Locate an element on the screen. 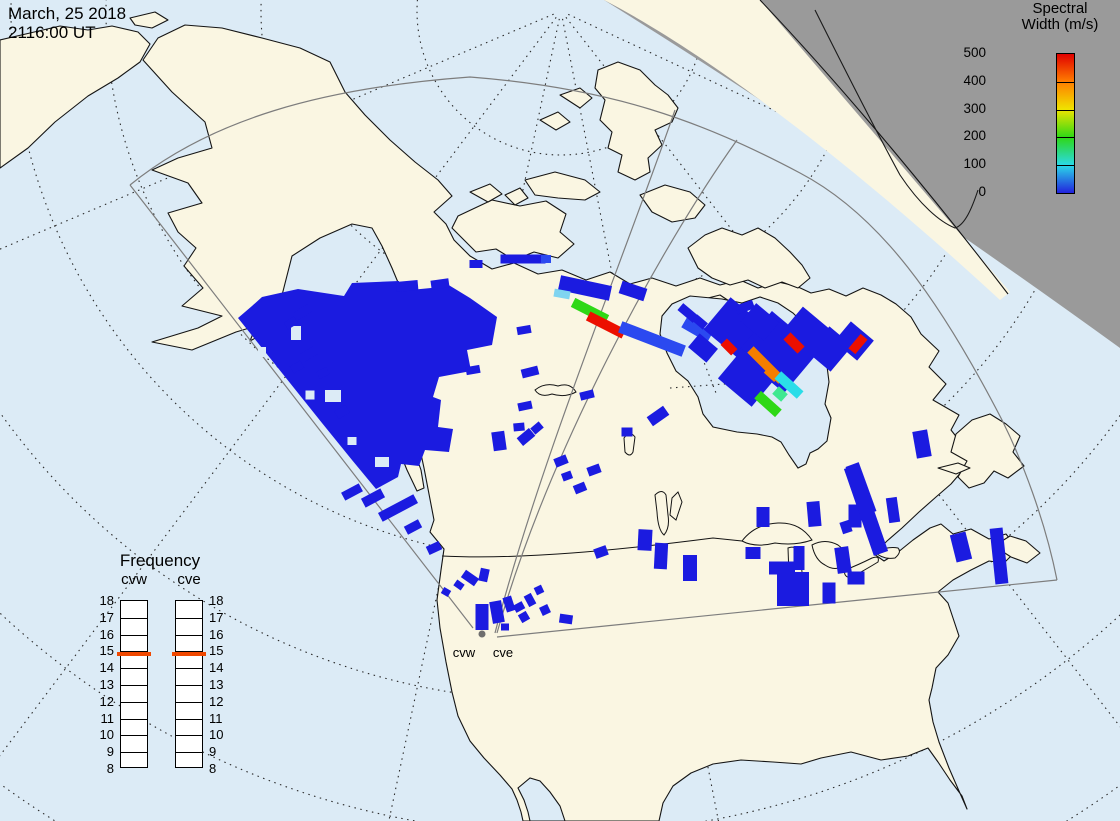  colorbar is located at coordinates (1065, 123).